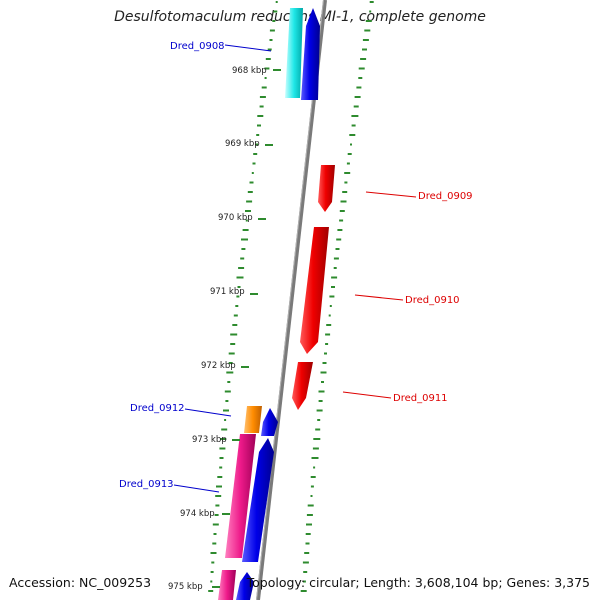  What do you see at coordinates (245, 586) in the screenshot?
I see `gene-next-blue` at bounding box center [245, 586].